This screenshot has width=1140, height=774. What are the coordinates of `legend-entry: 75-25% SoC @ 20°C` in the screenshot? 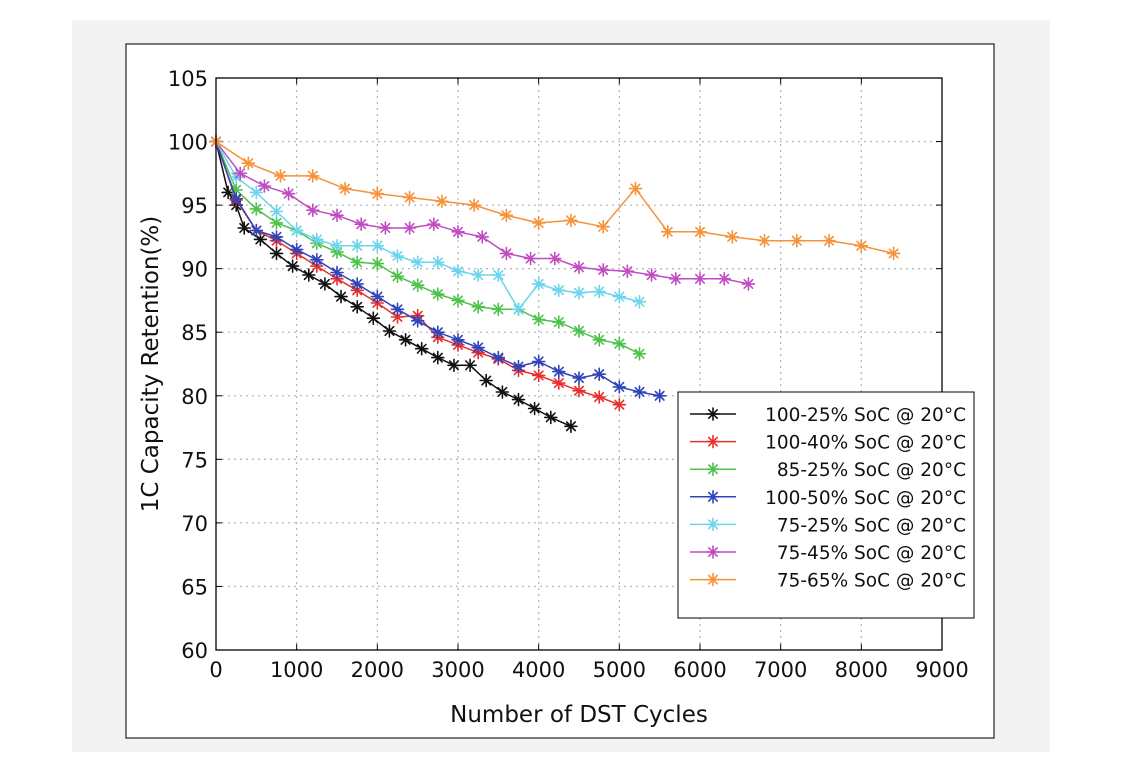 It's located at (828, 525).